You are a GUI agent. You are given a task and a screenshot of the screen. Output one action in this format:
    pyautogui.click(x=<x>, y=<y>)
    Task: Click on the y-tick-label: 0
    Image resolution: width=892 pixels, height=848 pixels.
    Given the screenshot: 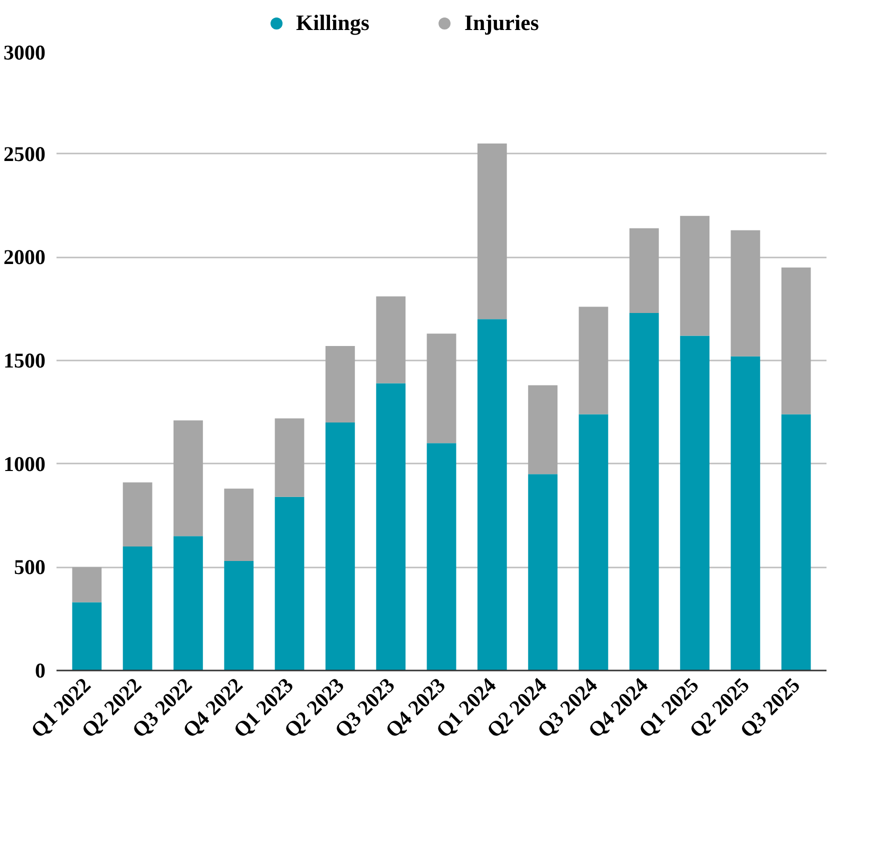 What is the action you would take?
    pyautogui.click(x=40, y=670)
    